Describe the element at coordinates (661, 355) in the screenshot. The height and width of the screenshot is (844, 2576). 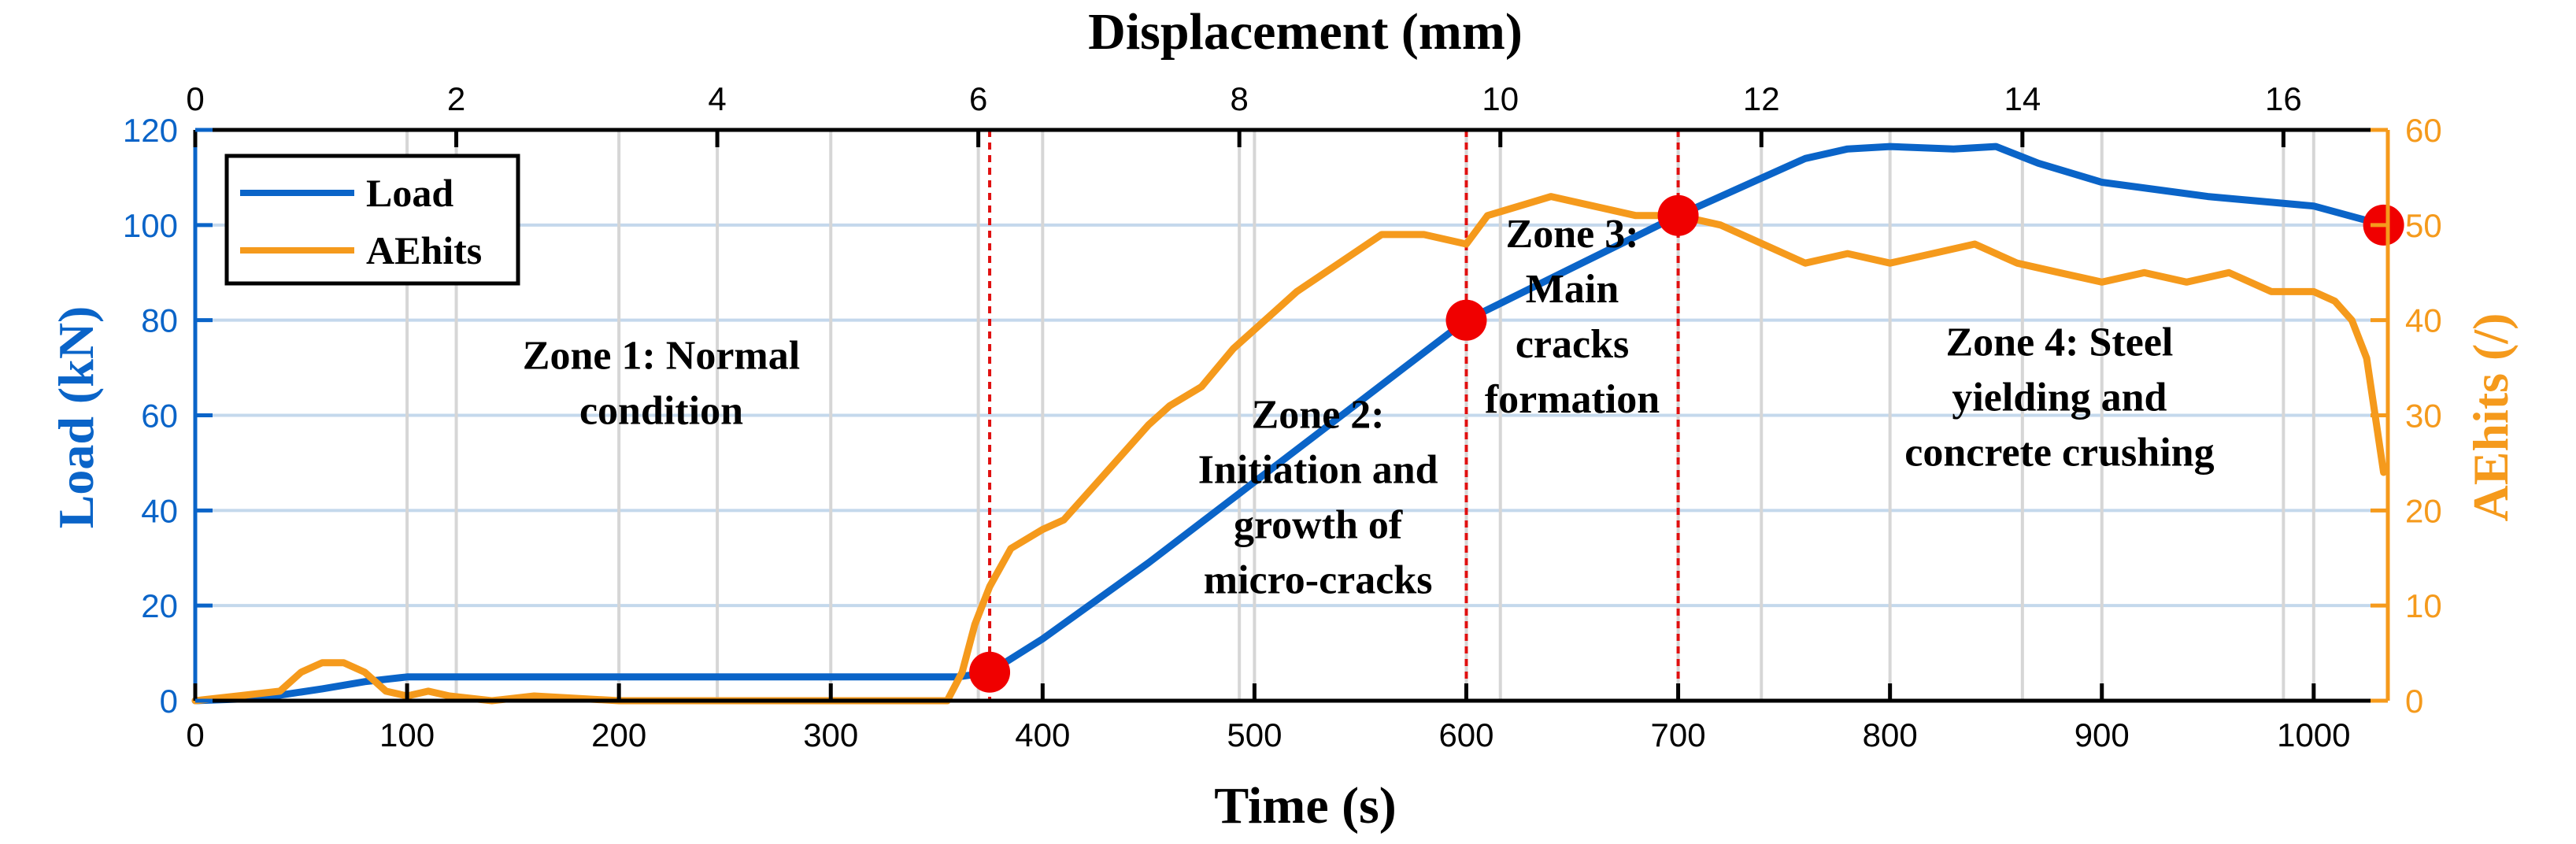
I see `zone-annotation-line: Zone 1: Normal` at that location.